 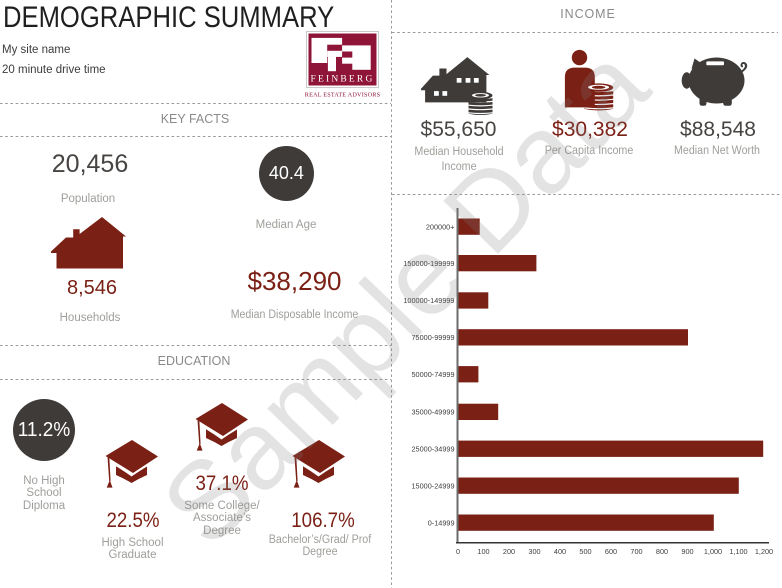 I want to click on svg-text: 50000-74999, so click(x=432, y=374).